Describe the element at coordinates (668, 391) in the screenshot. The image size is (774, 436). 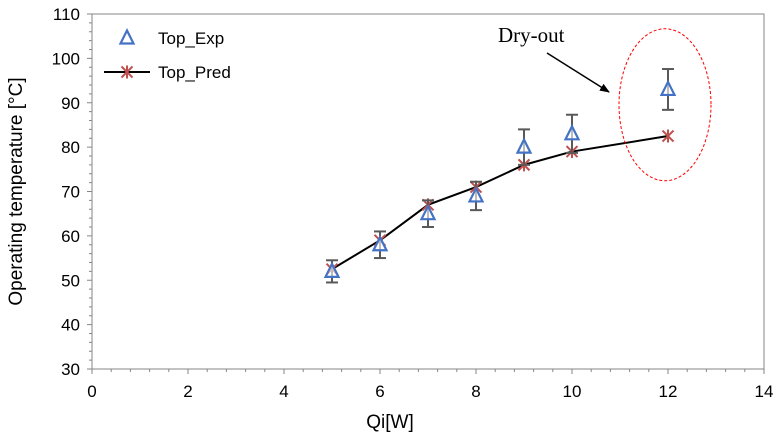
I see `x-tick-label: 12` at that location.